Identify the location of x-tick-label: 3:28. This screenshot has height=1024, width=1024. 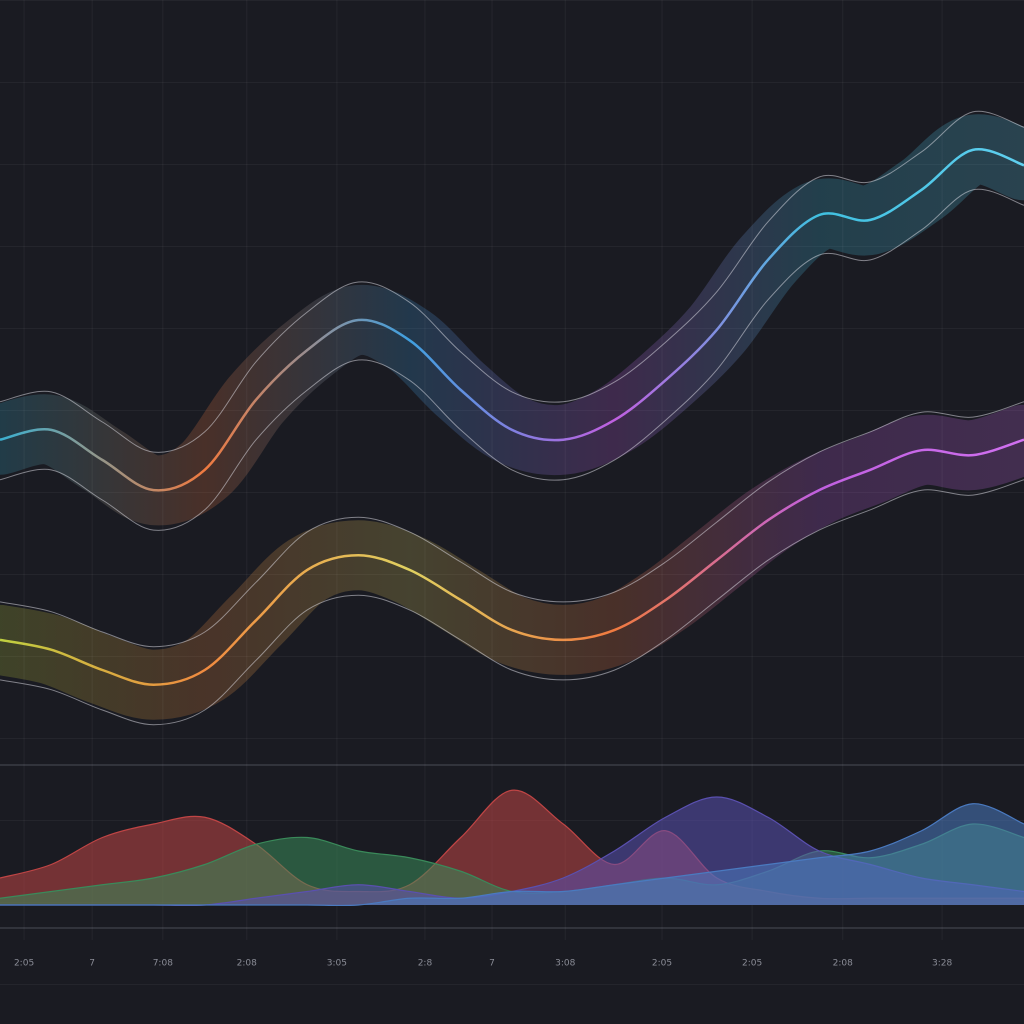
(942, 964).